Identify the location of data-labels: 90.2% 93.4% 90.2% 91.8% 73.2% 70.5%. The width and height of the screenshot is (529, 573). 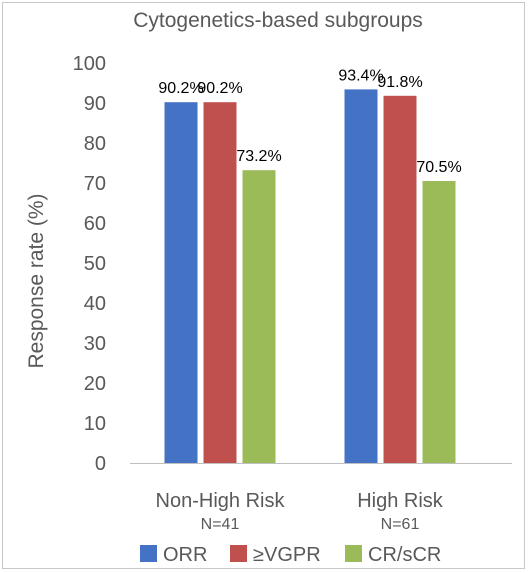
(309, 121).